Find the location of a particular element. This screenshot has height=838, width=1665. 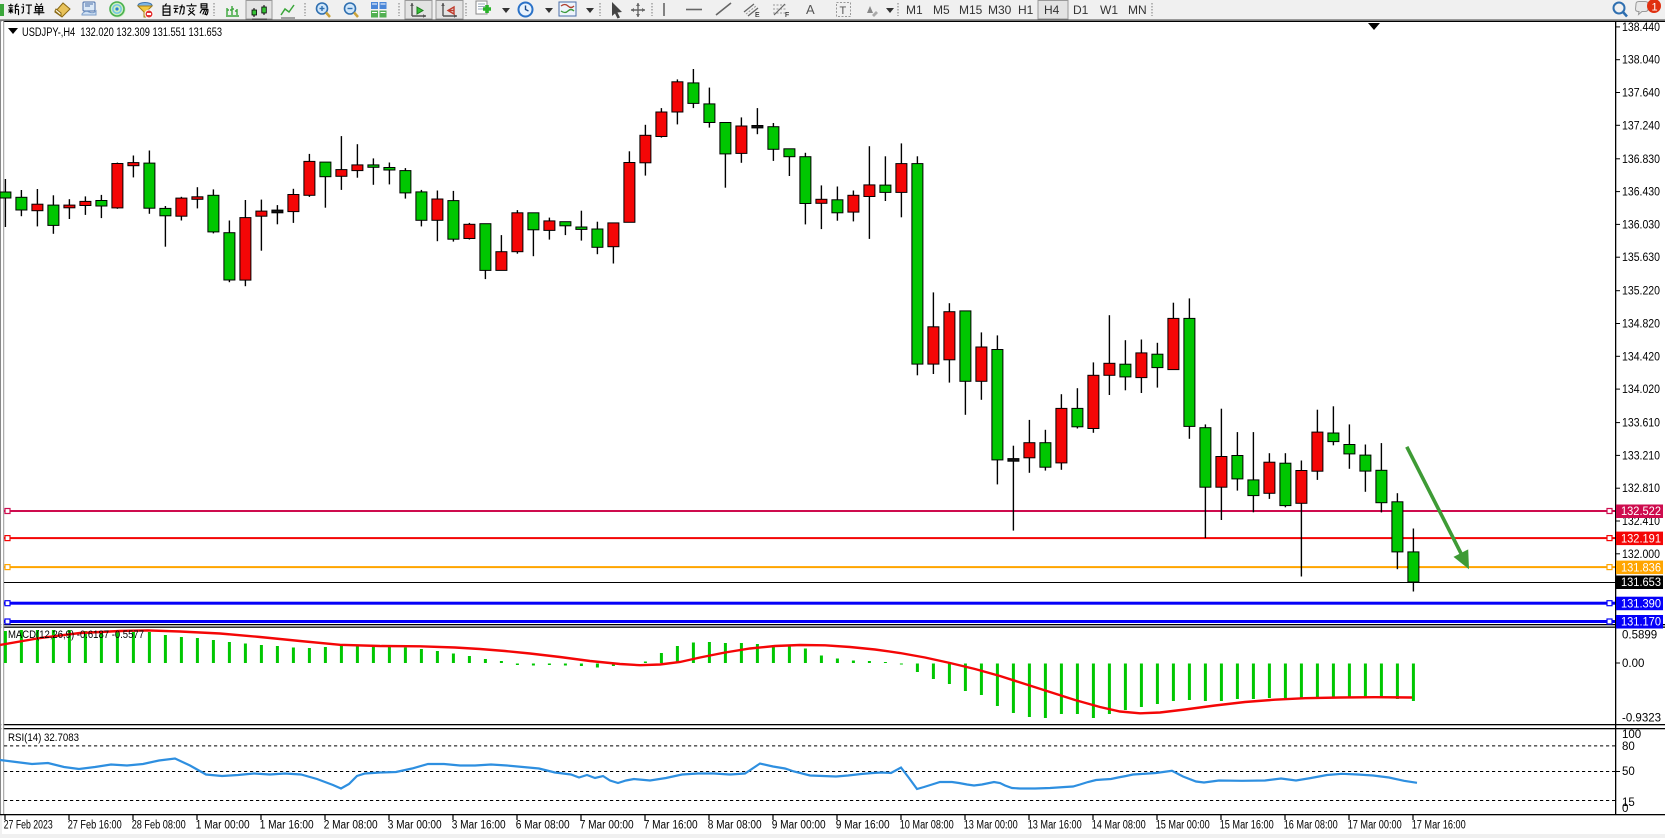

svg-text: 100 is located at coordinates (1631, 735).